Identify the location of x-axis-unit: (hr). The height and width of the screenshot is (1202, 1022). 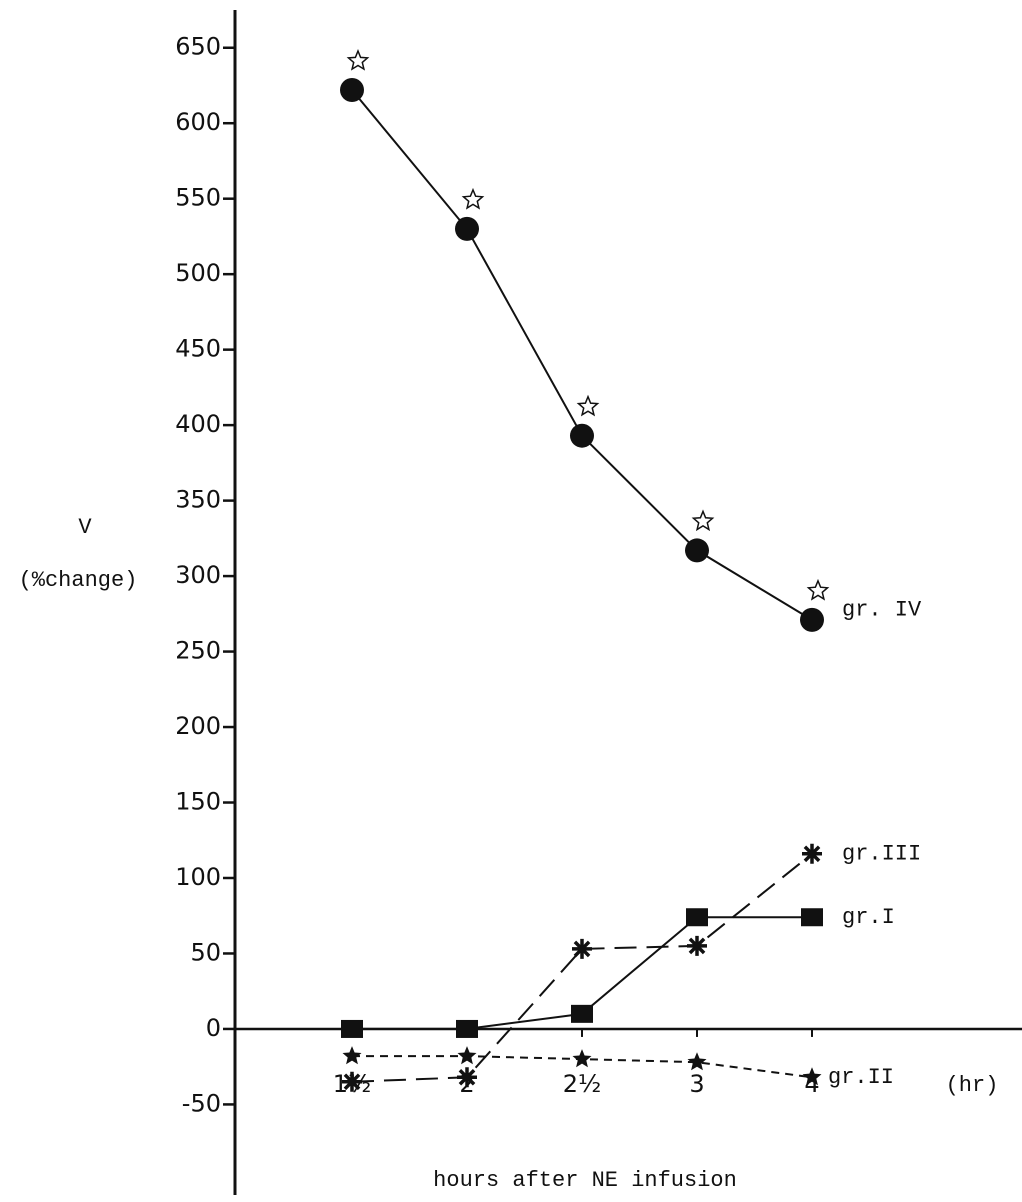
(972, 1085).